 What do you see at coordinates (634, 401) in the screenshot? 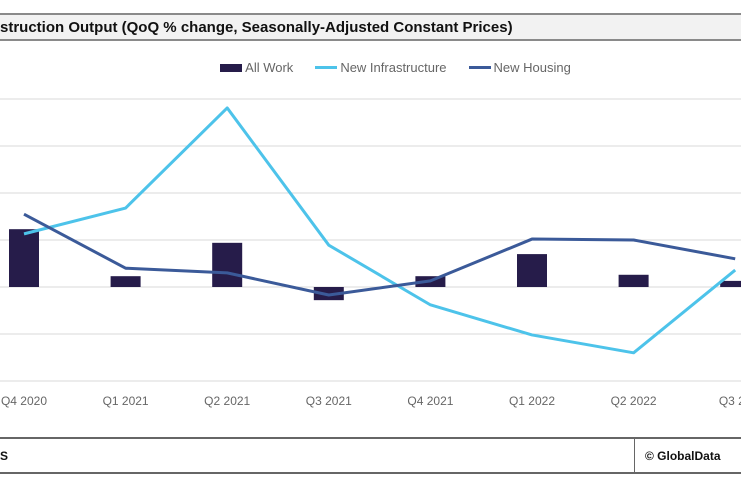
I see `x-tick-label: Q2 2022` at bounding box center [634, 401].